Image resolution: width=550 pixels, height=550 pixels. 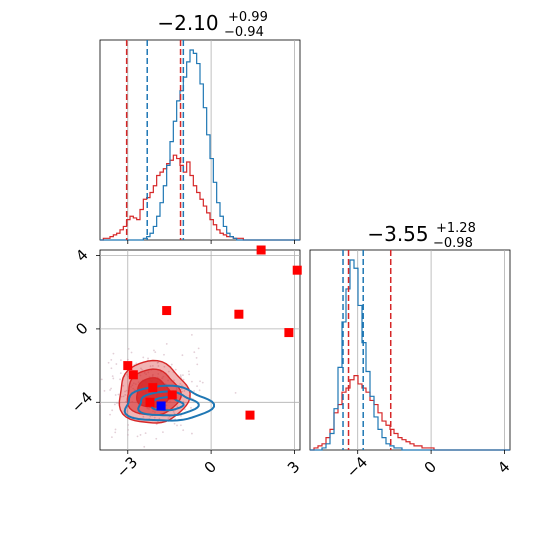 I want to click on joint-x-tick-label: 0, so click(x=210, y=467).